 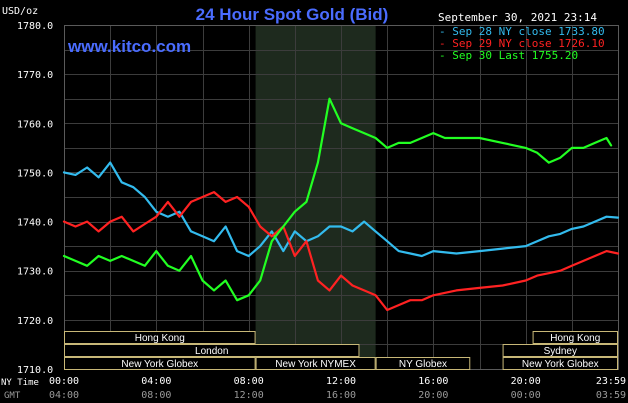 I want to click on y-tick-label: 1730.0, so click(x=35, y=272).